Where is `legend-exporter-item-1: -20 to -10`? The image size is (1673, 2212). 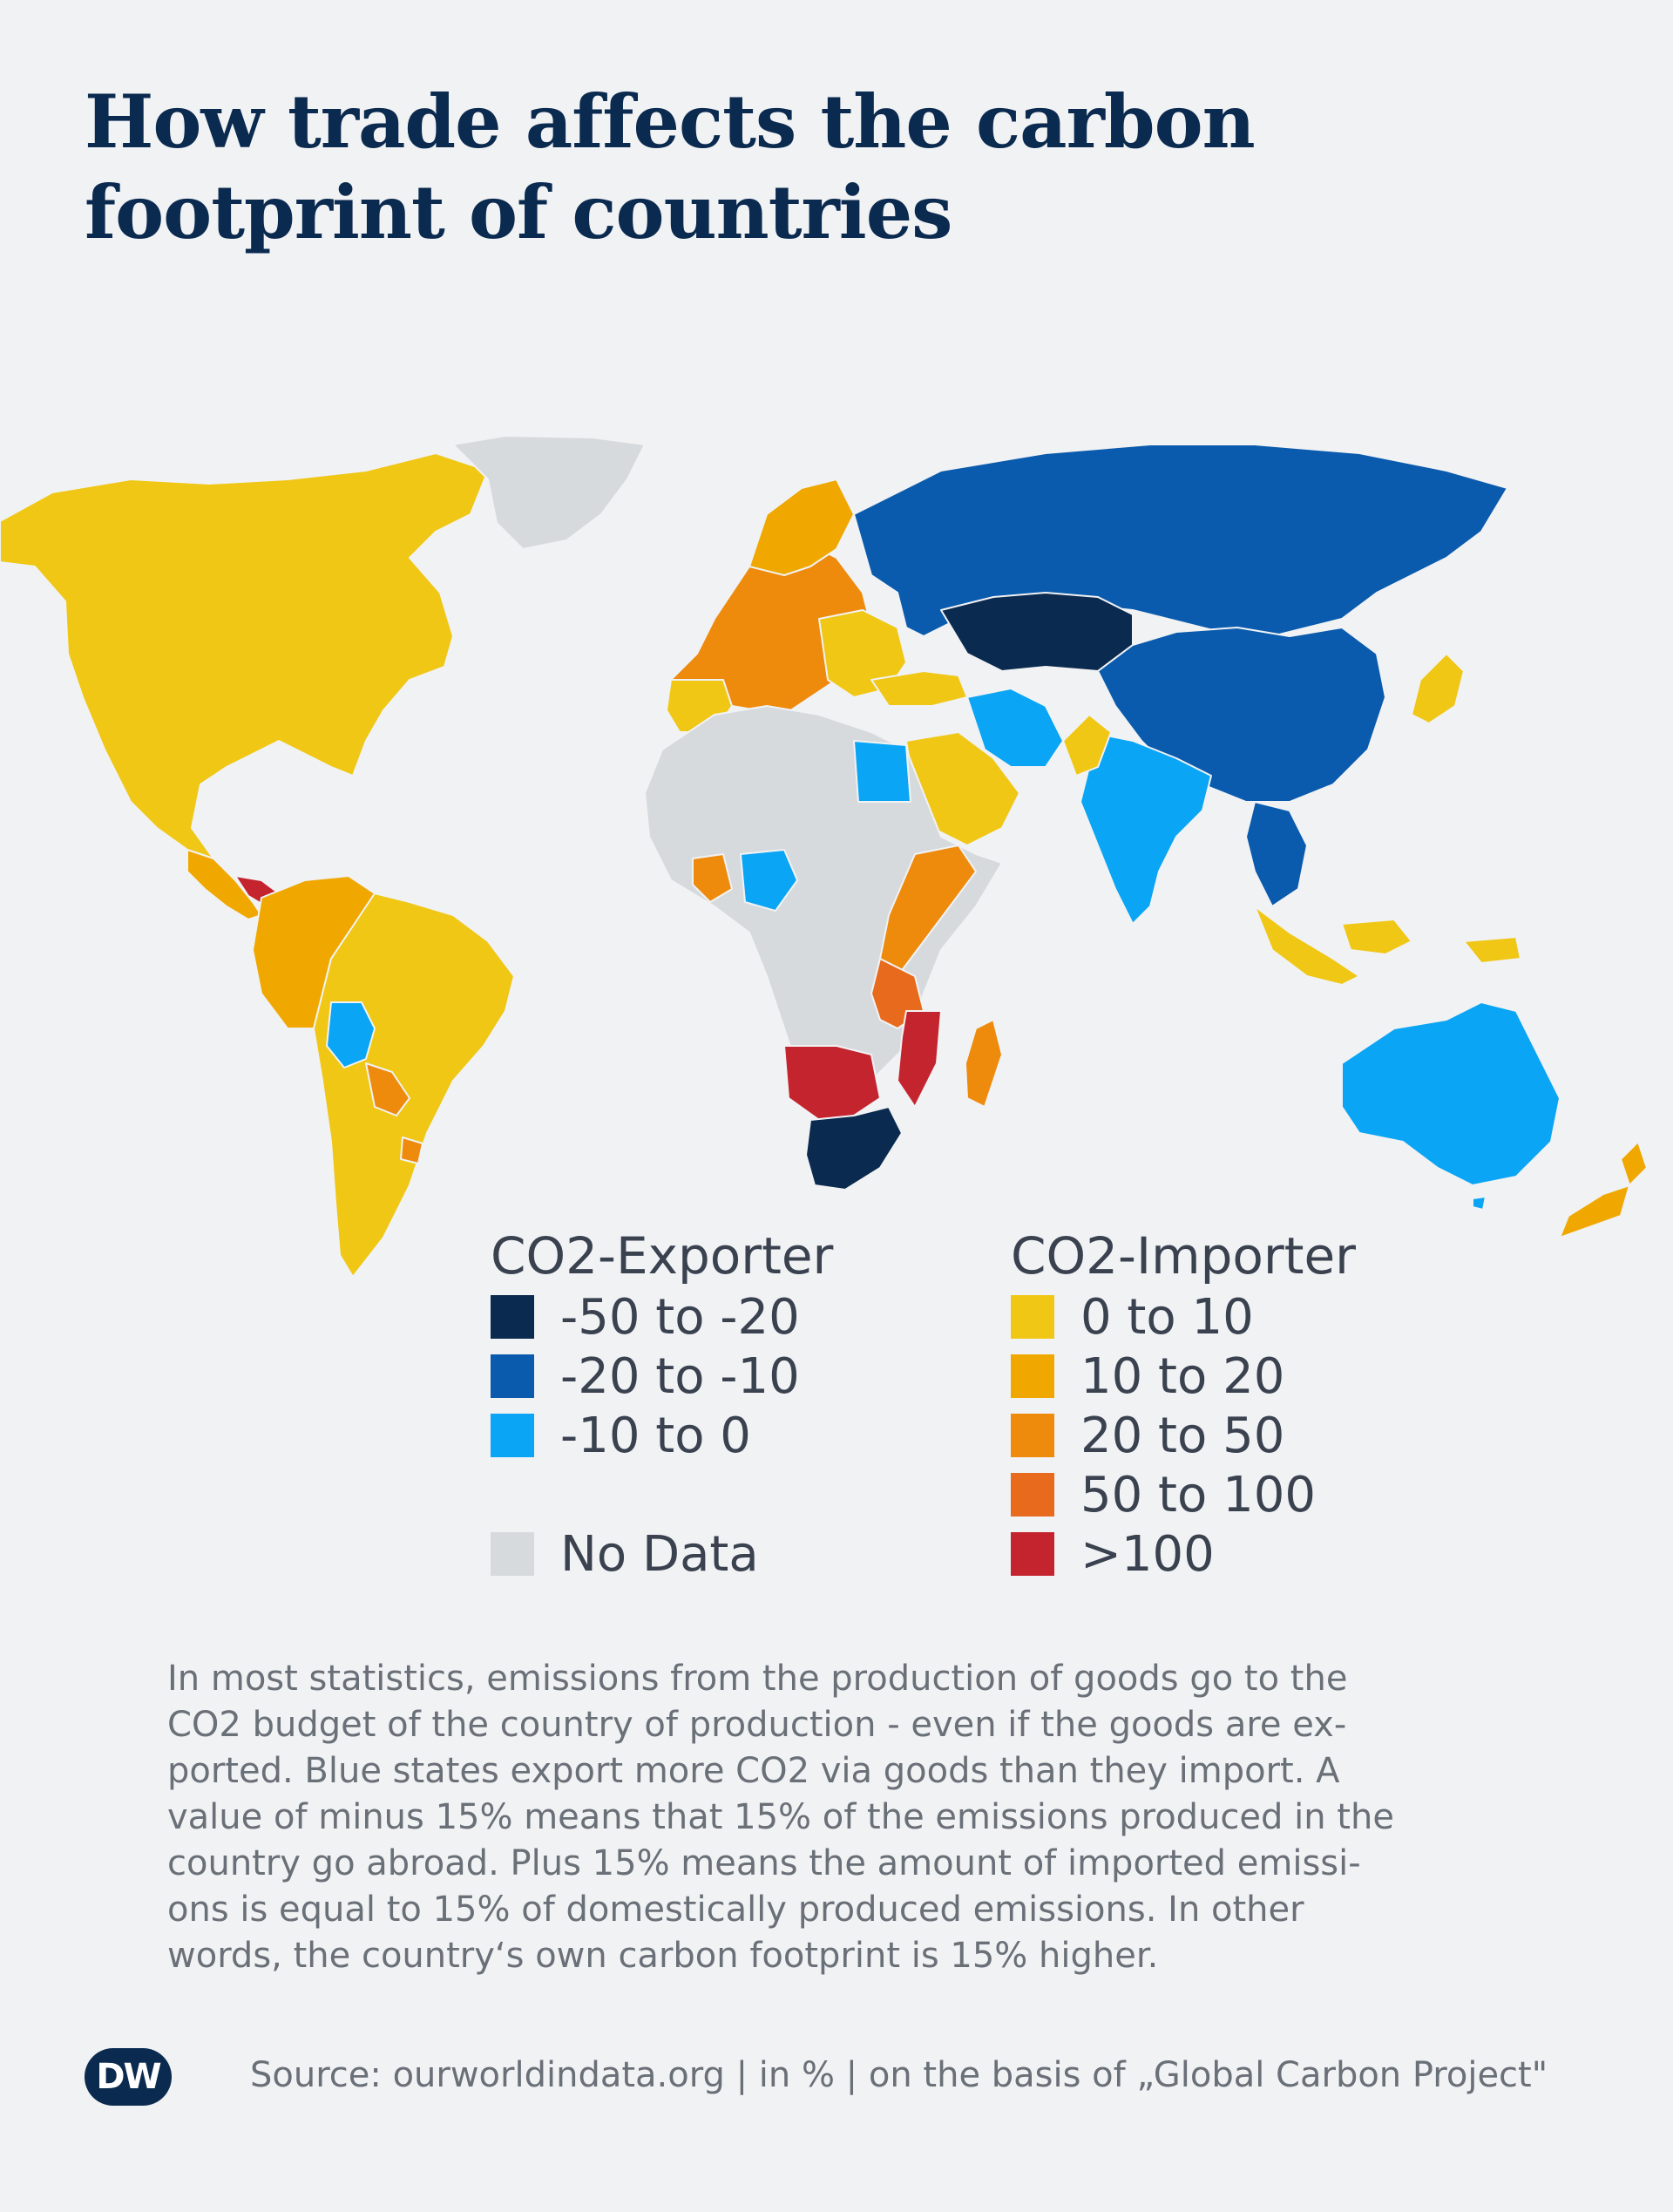 legend-exporter-item-1: -20 to -10 is located at coordinates (662, 1376).